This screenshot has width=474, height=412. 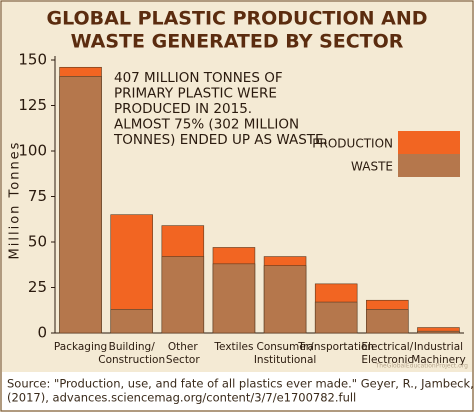 What do you see at coordinates (237, 42) in the screenshot?
I see `chart-title: WASTE GENERATED BY SECTOR` at bounding box center [237, 42].